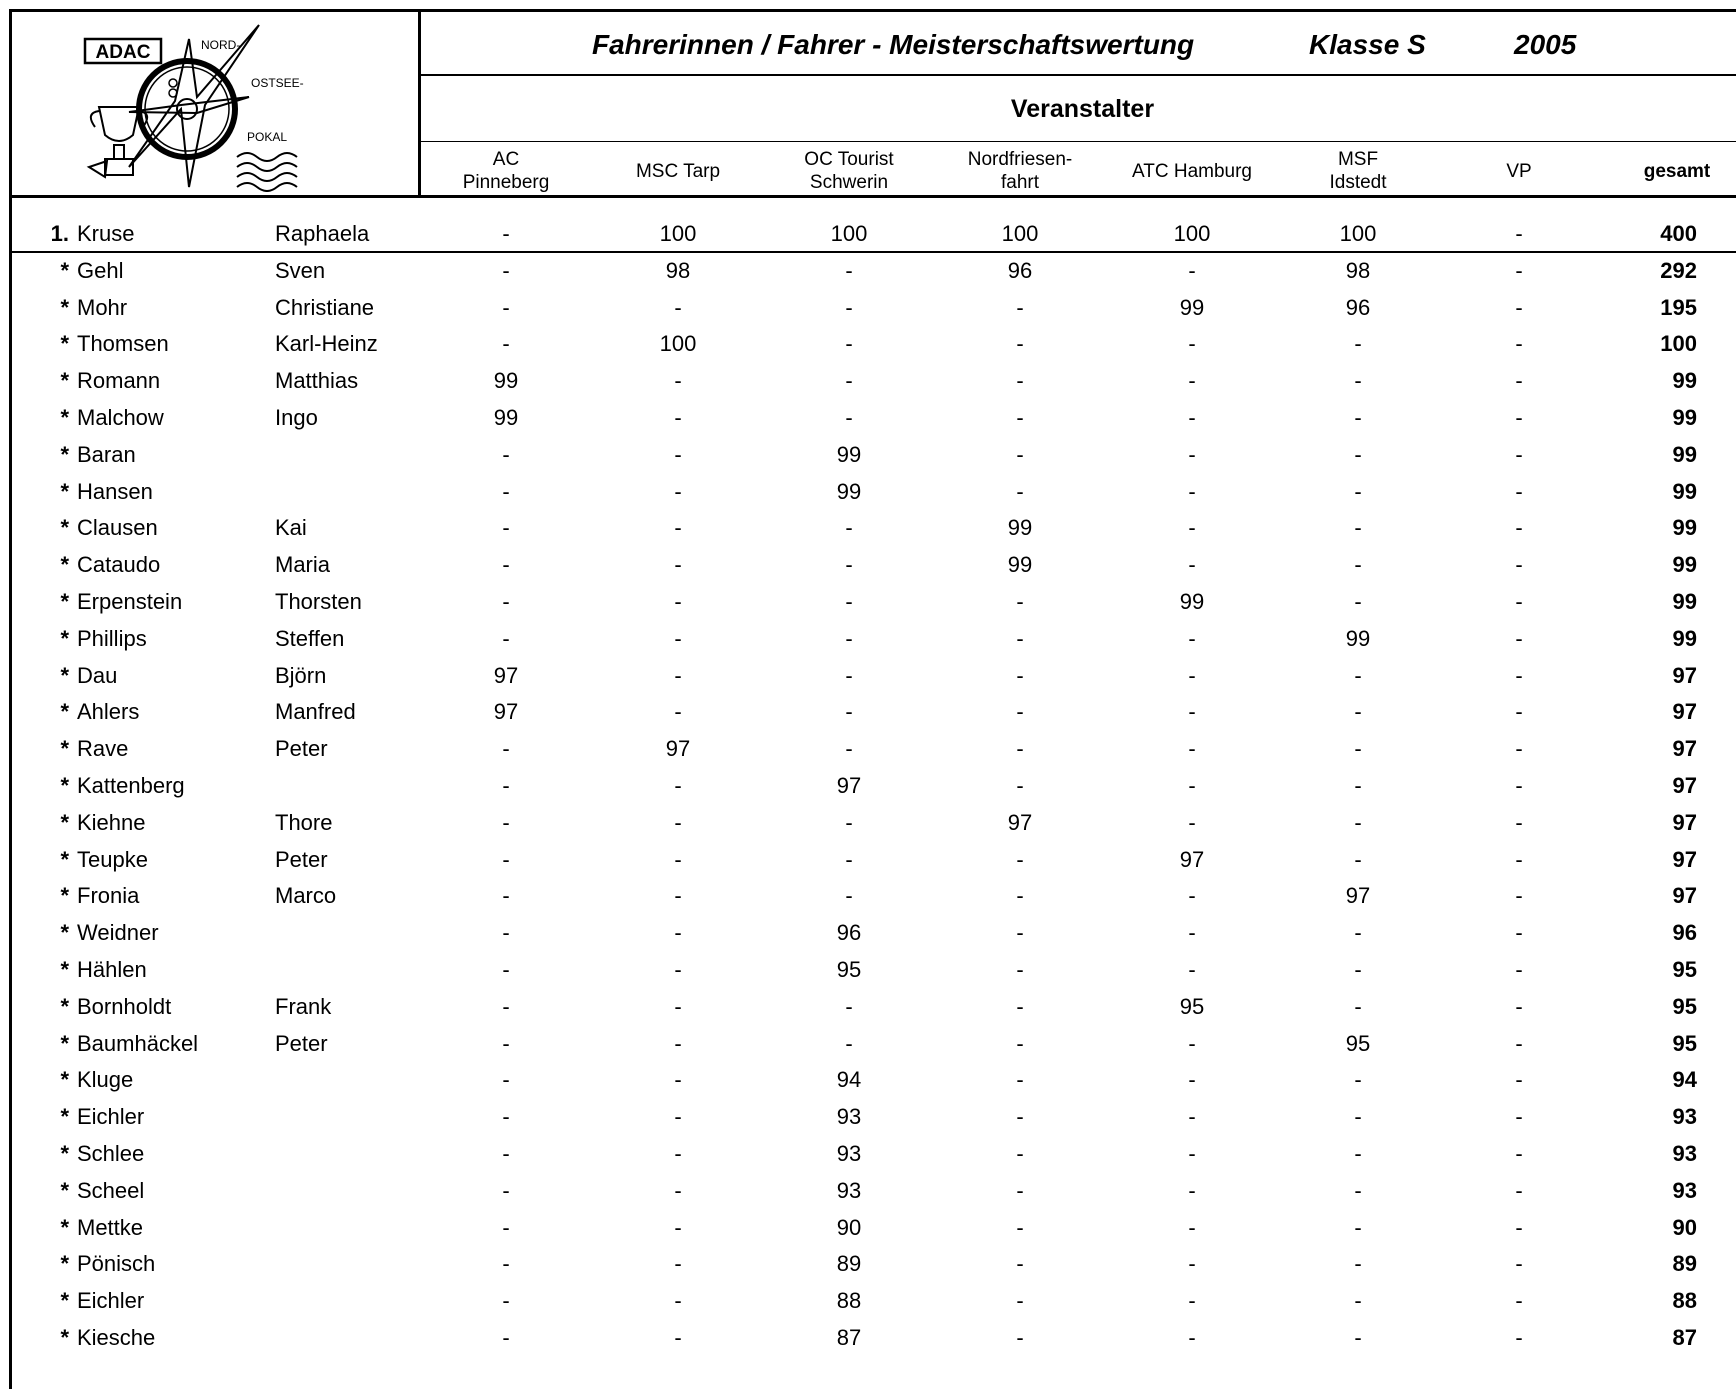 Image resolution: width=1736 pixels, height=1389 pixels. Describe the element at coordinates (1358, 638) in the screenshot. I see `score-cell: 99` at that location.